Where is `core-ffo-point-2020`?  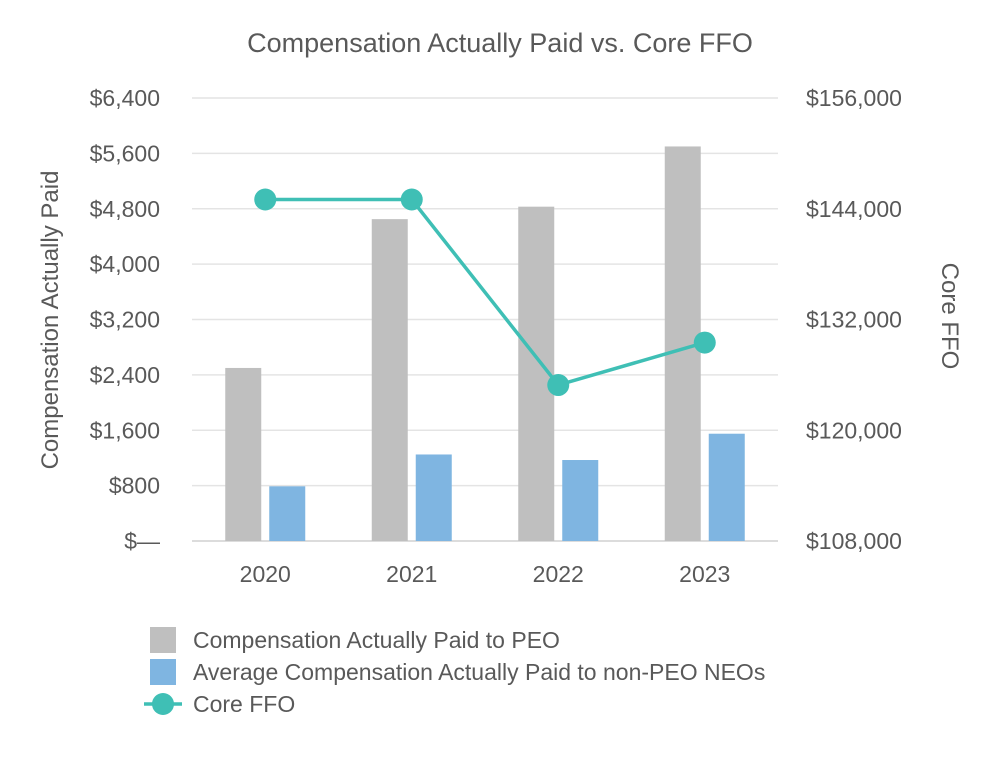 core-ffo-point-2020 is located at coordinates (265, 199).